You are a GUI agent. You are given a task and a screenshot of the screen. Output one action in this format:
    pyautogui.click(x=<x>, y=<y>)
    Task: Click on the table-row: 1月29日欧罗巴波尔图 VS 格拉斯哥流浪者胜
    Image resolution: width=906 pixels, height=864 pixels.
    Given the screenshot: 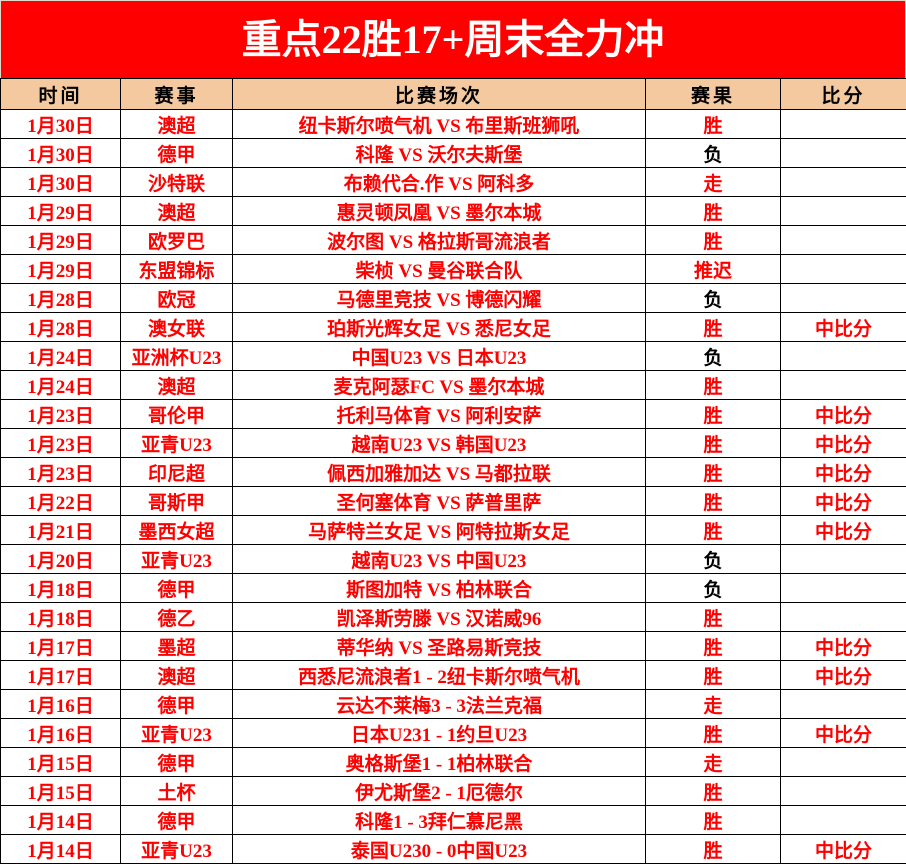 What is the action you would take?
    pyautogui.click(x=453, y=240)
    